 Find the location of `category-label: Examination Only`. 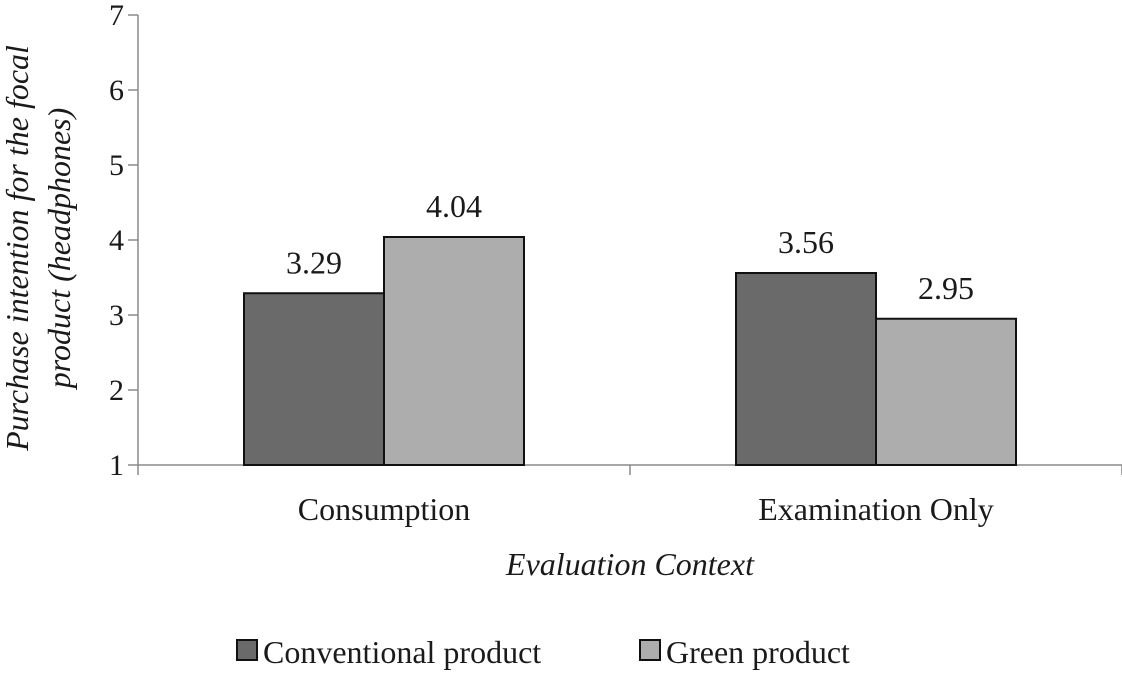

category-label: Examination Only is located at coordinates (876, 509).